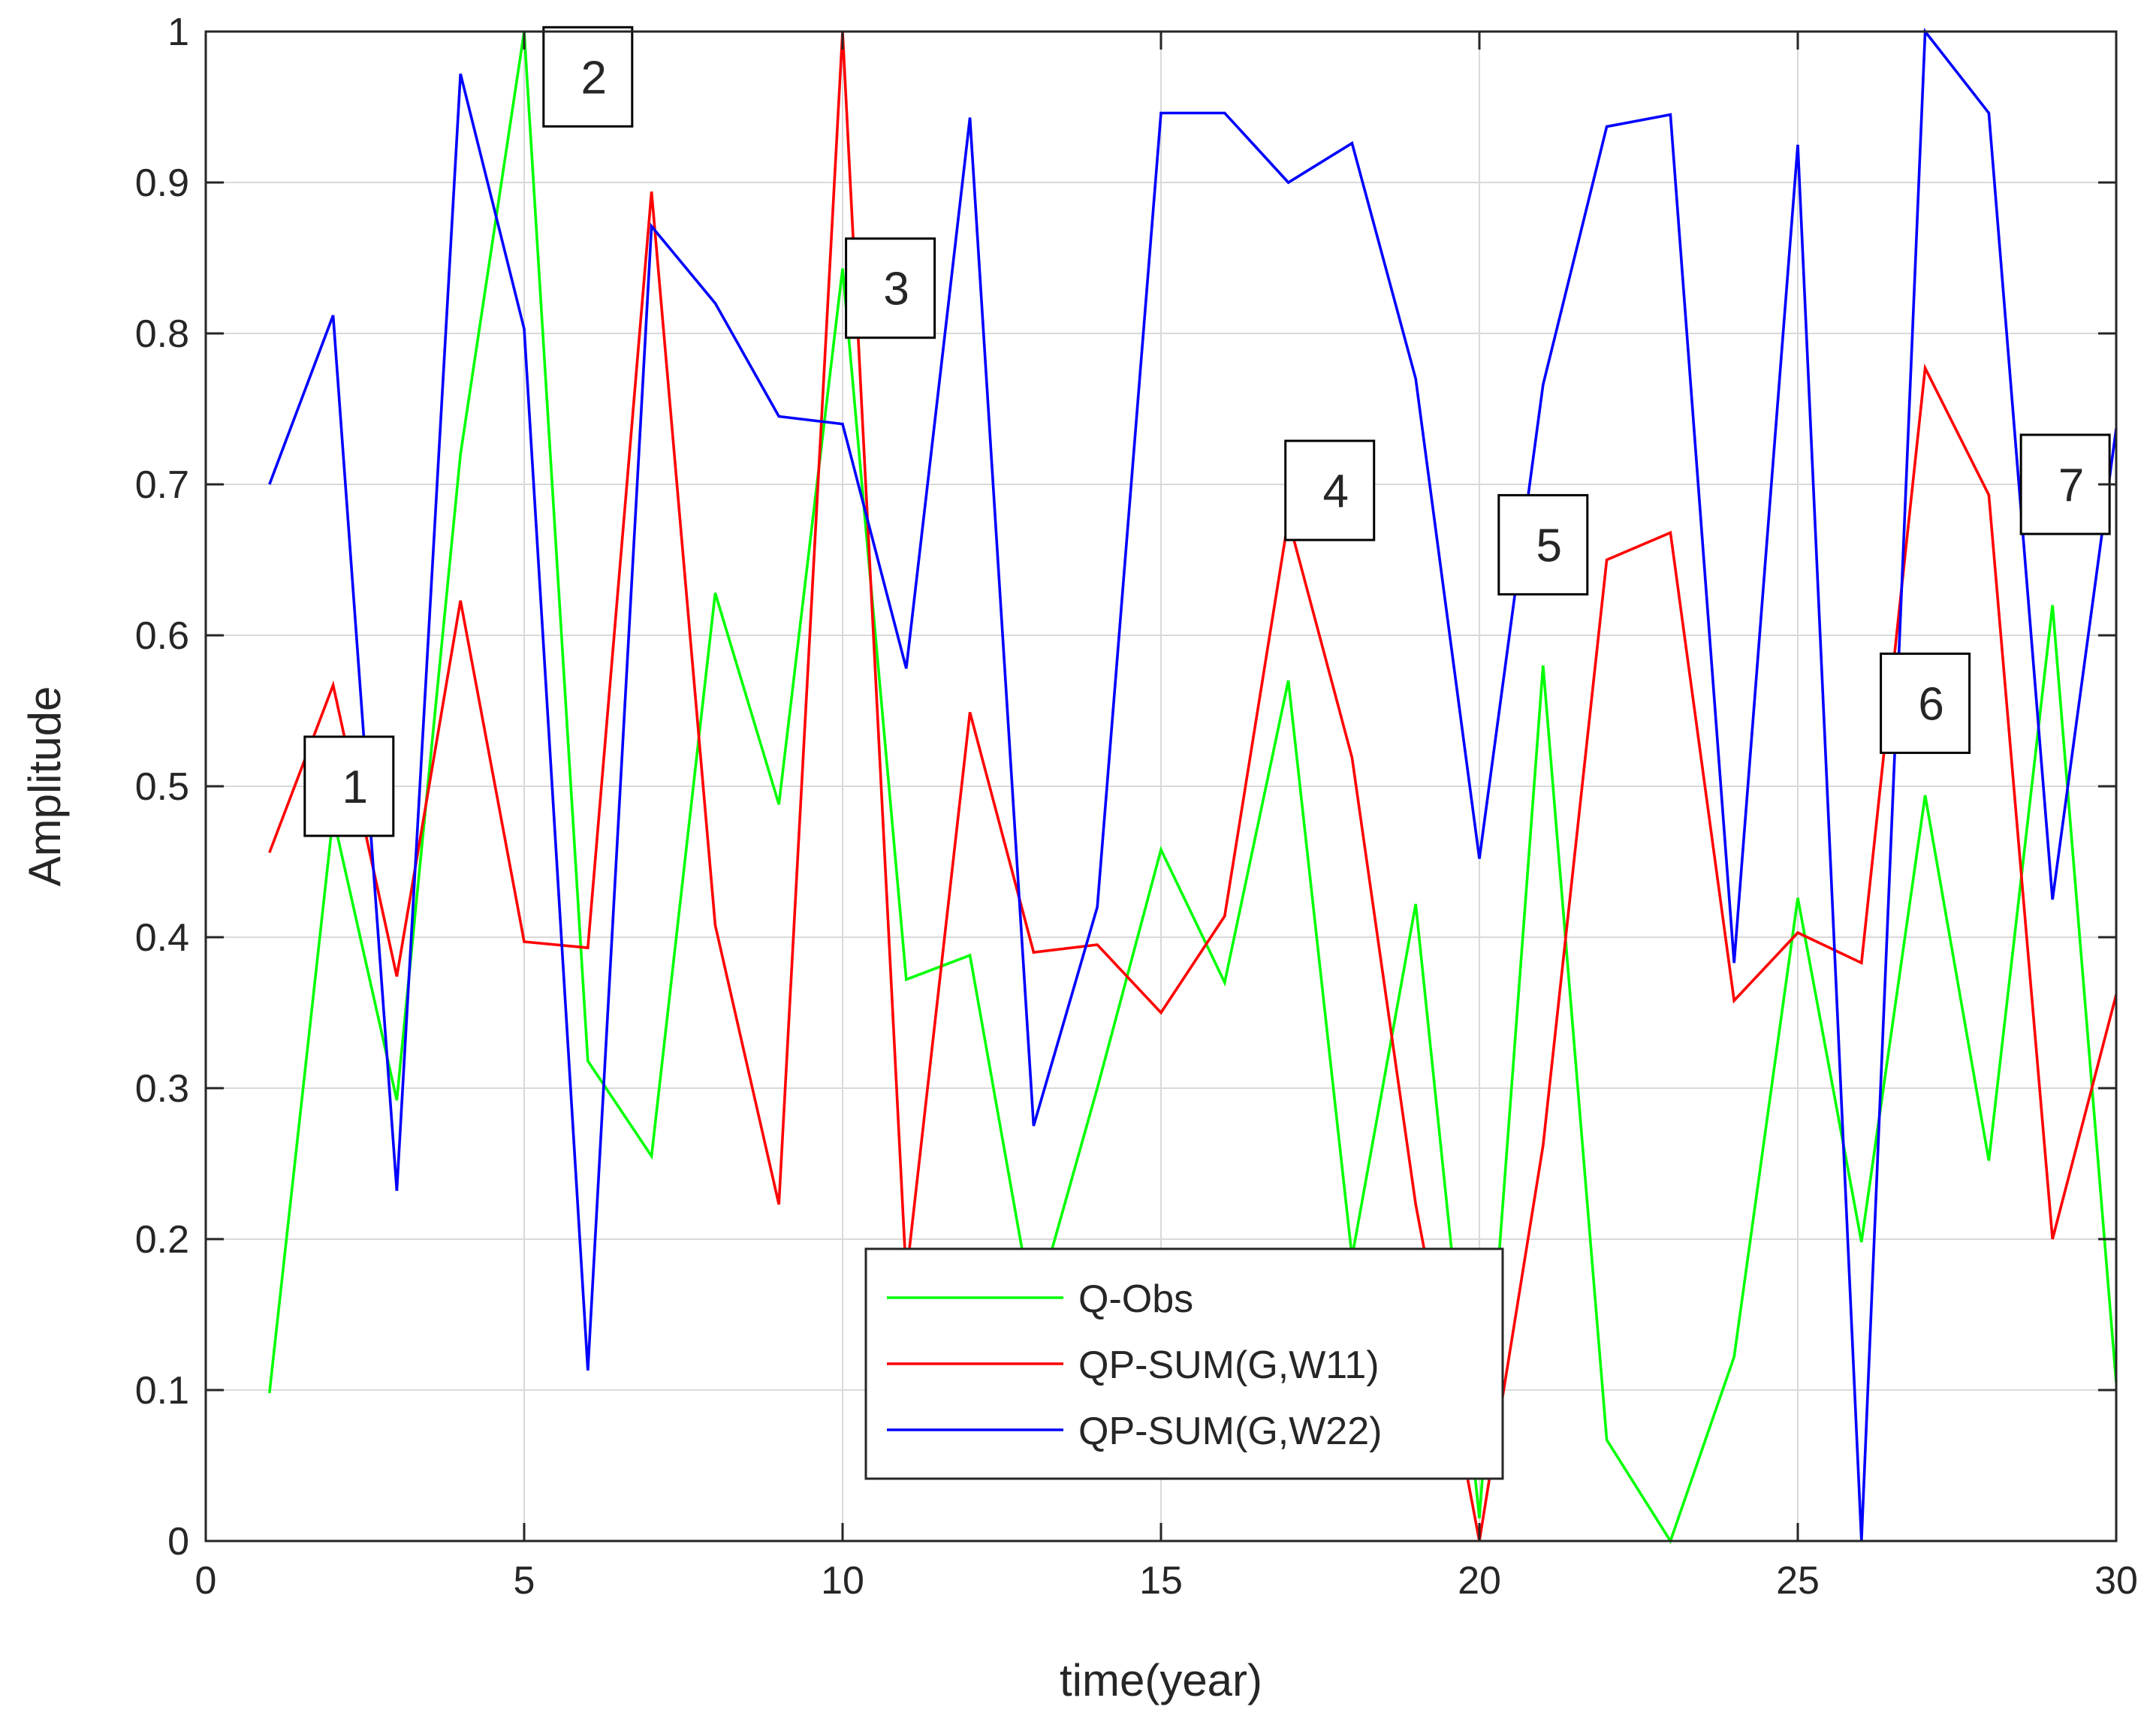 Image resolution: width=2156 pixels, height=1734 pixels. Describe the element at coordinates (1479, 1581) in the screenshot. I see `x-tick-label: 20` at that location.